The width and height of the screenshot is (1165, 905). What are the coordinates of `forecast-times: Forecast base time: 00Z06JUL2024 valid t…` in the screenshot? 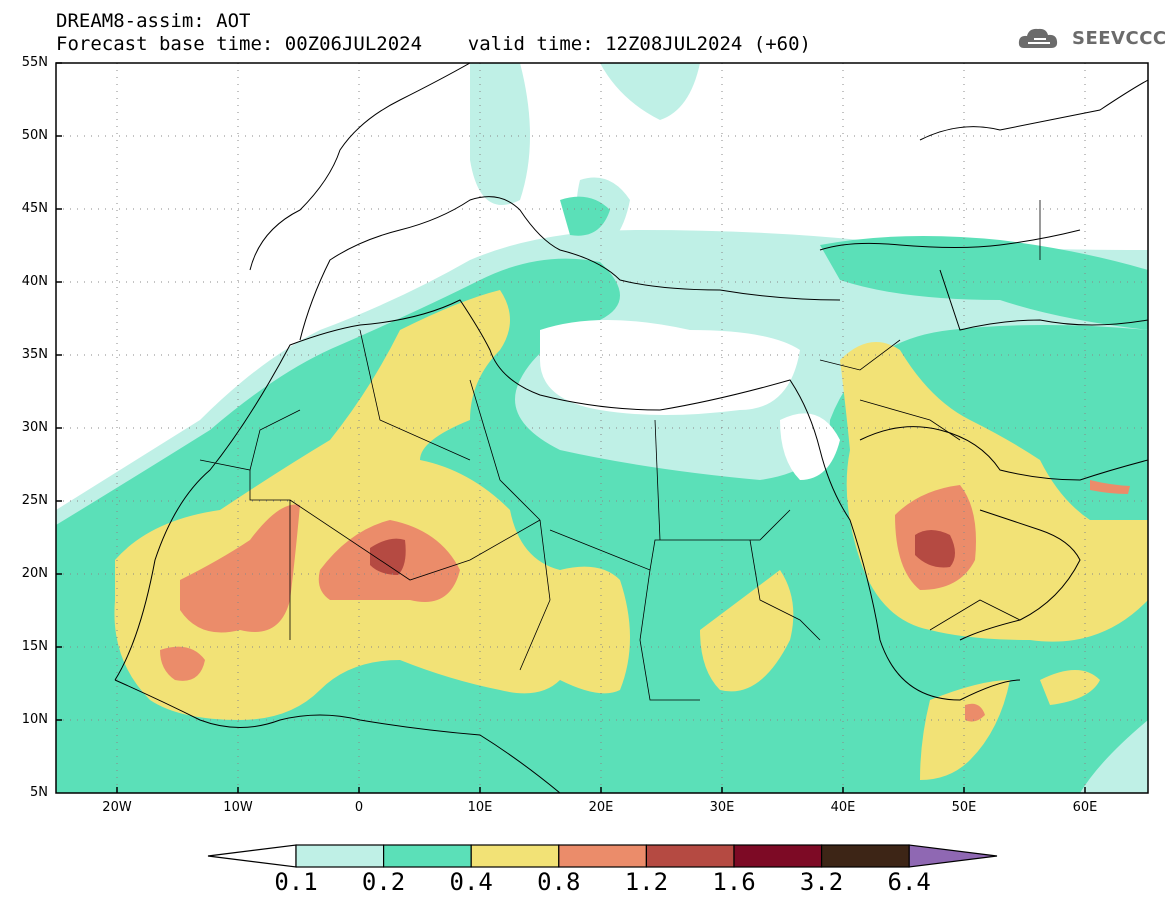 It's located at (433, 44).